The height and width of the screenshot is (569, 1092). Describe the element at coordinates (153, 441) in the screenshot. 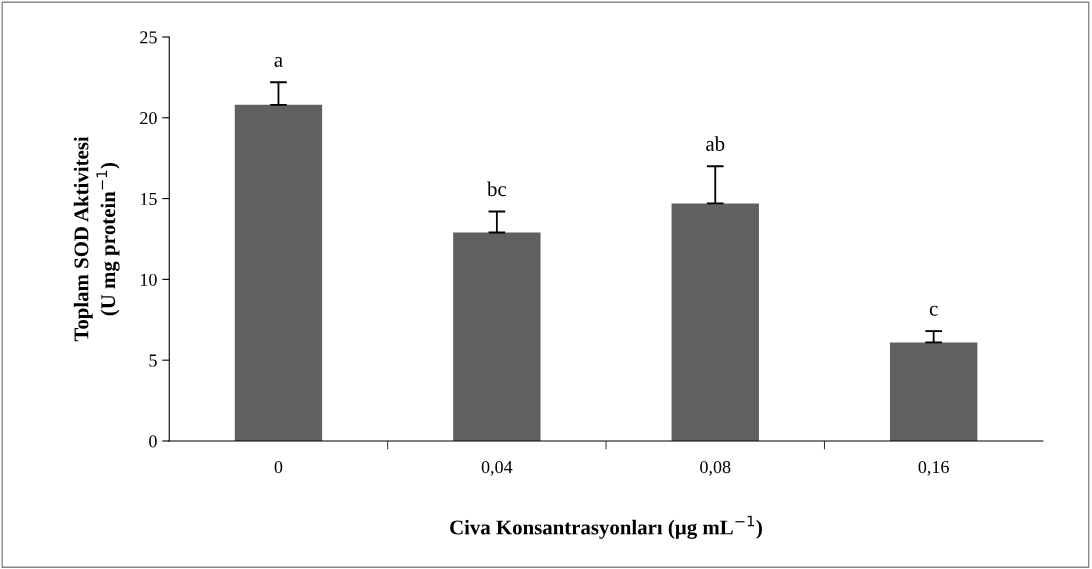

I see `y-tick-label: 0` at that location.